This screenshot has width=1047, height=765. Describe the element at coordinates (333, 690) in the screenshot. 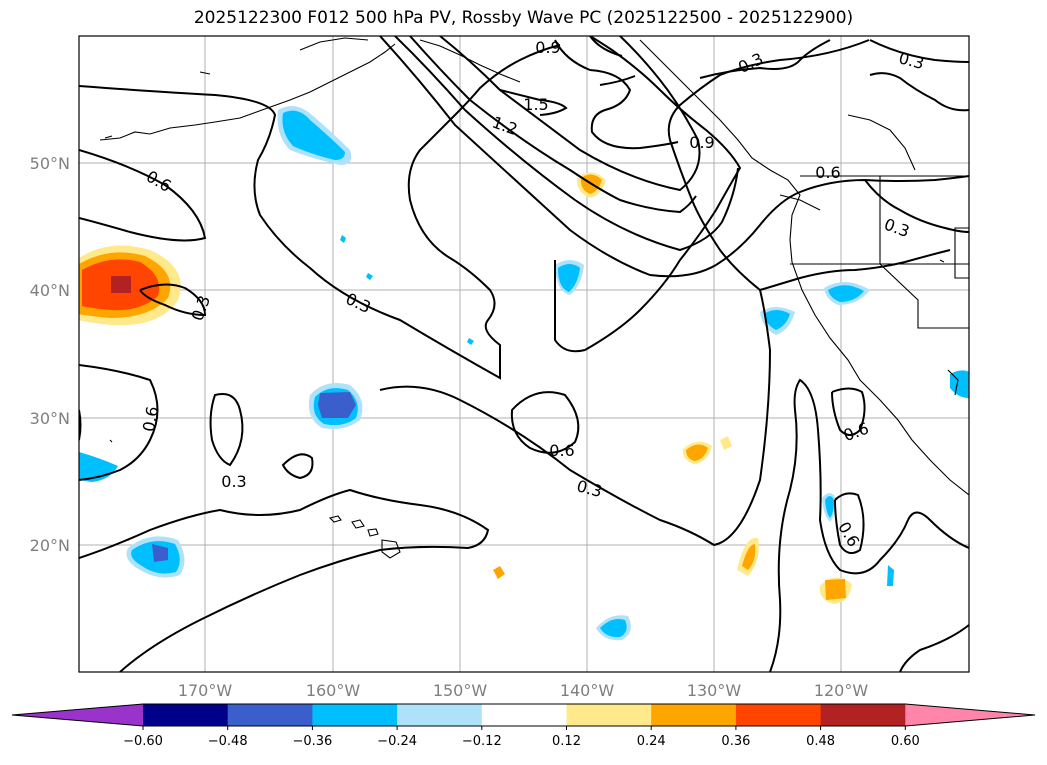

I see `lon-label: 160°W` at that location.